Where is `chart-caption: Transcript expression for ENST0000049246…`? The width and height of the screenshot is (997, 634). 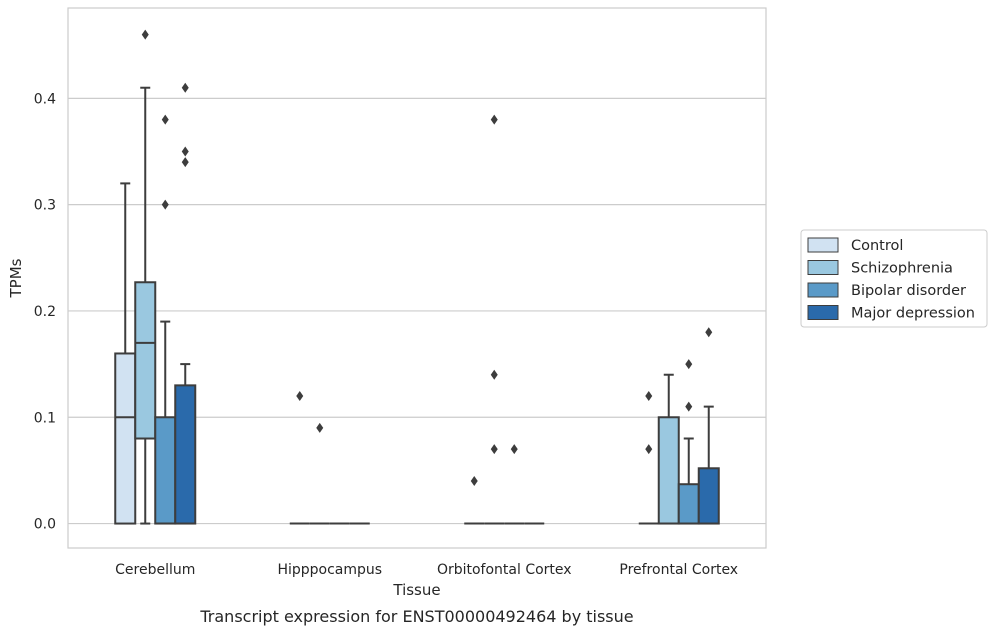
chart-caption: Transcript expression for ENST0000049246… is located at coordinates (416, 616).